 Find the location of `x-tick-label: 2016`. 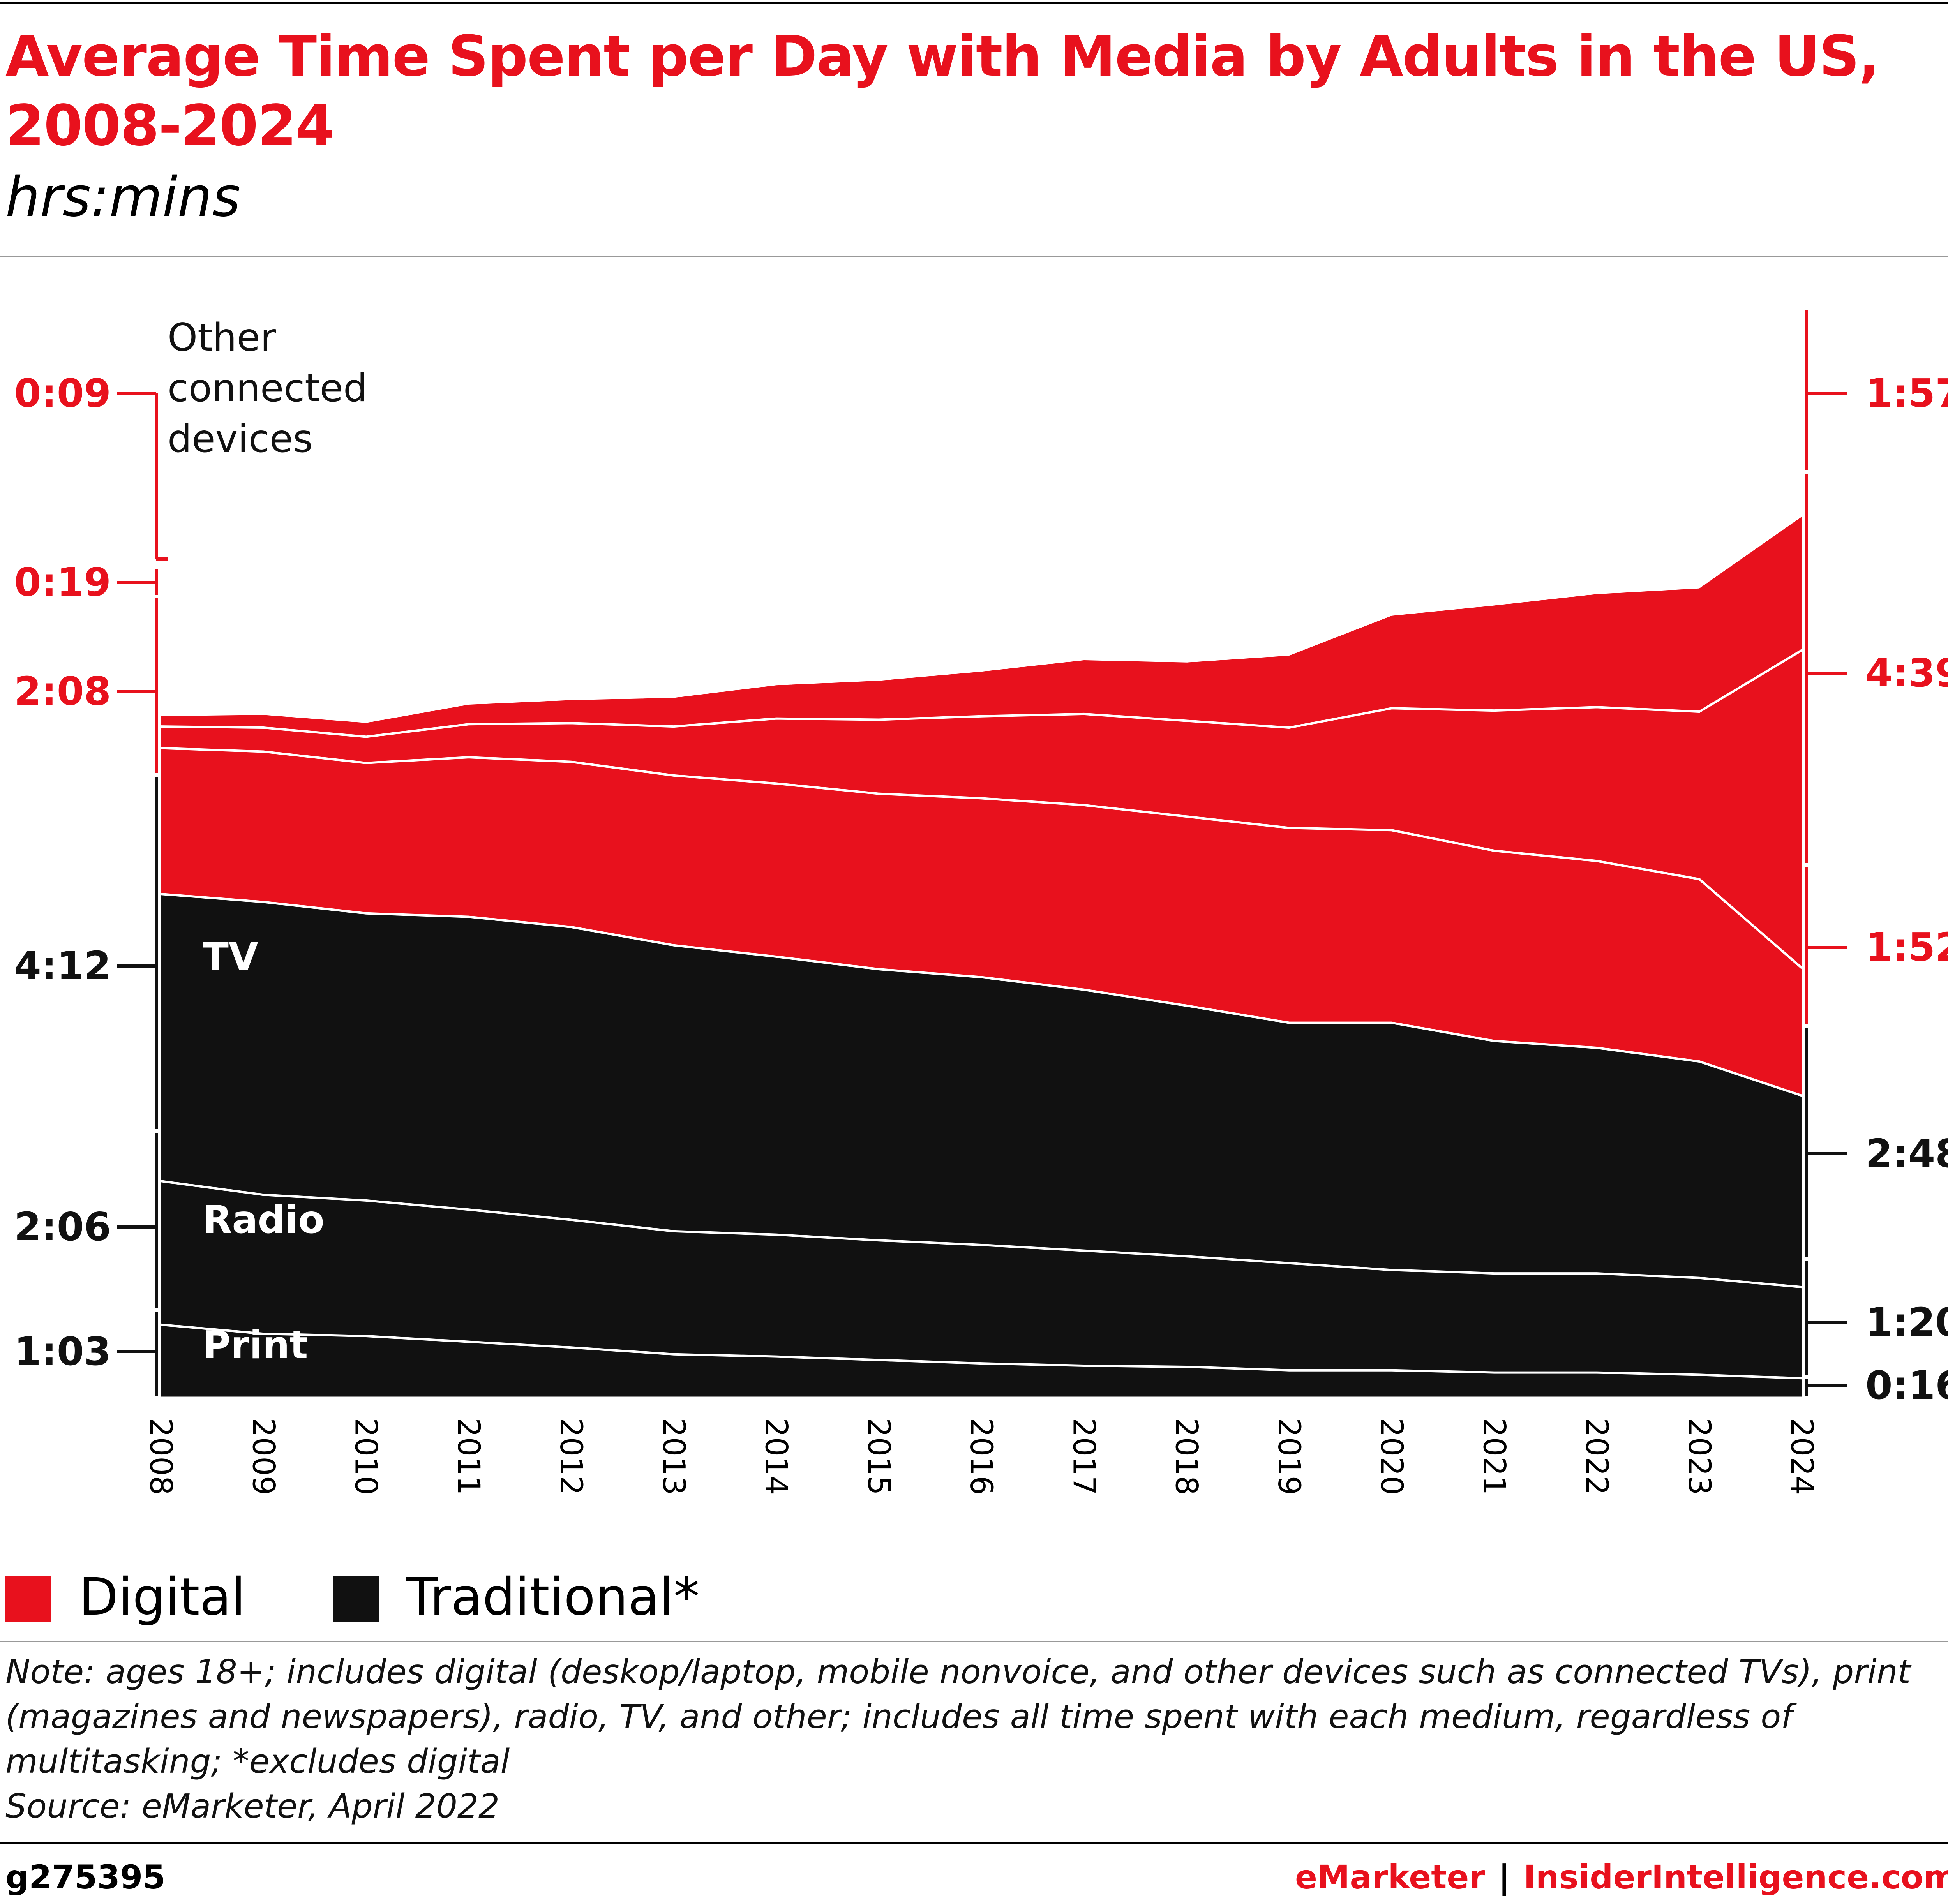

x-tick-label: 2016 is located at coordinates (981, 1456).